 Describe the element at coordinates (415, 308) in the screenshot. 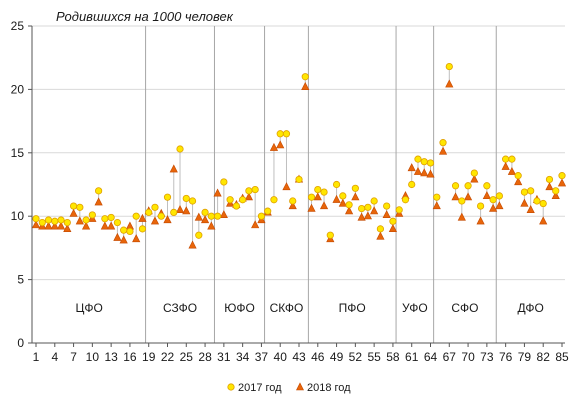

I see `district-label: УФО` at that location.